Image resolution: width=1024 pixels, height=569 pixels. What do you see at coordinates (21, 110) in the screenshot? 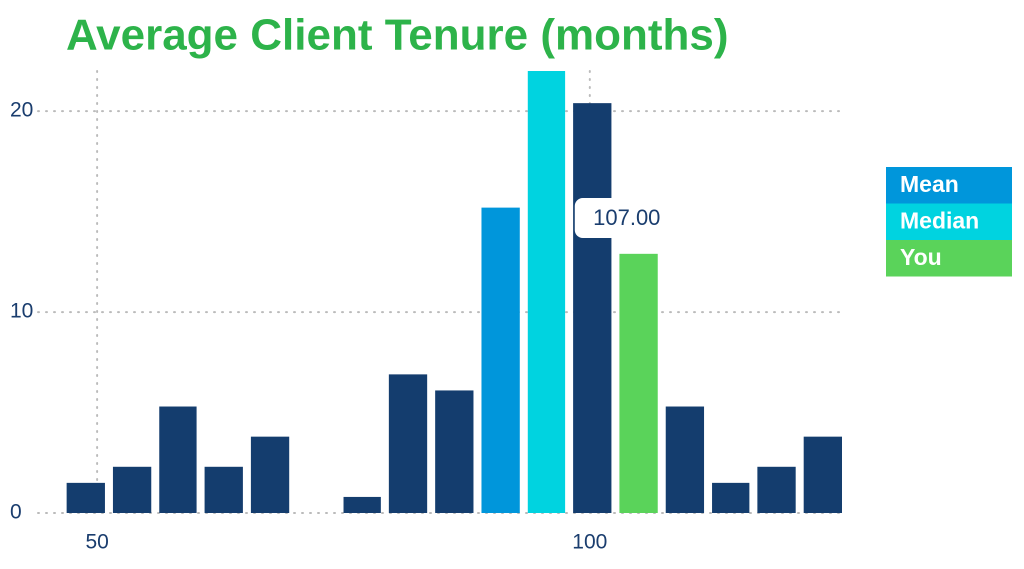
I see `y-tick-label: 20` at bounding box center [21, 110].